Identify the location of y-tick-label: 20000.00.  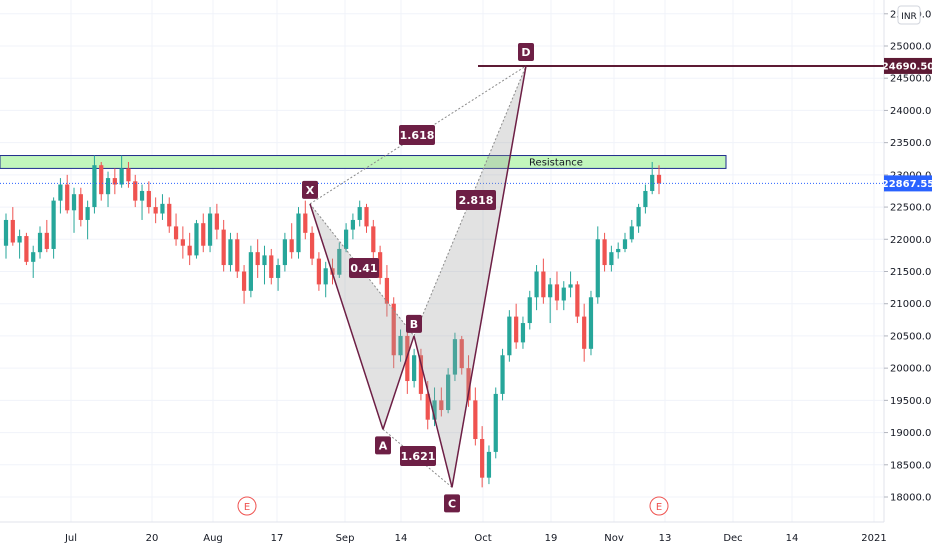
(911, 369).